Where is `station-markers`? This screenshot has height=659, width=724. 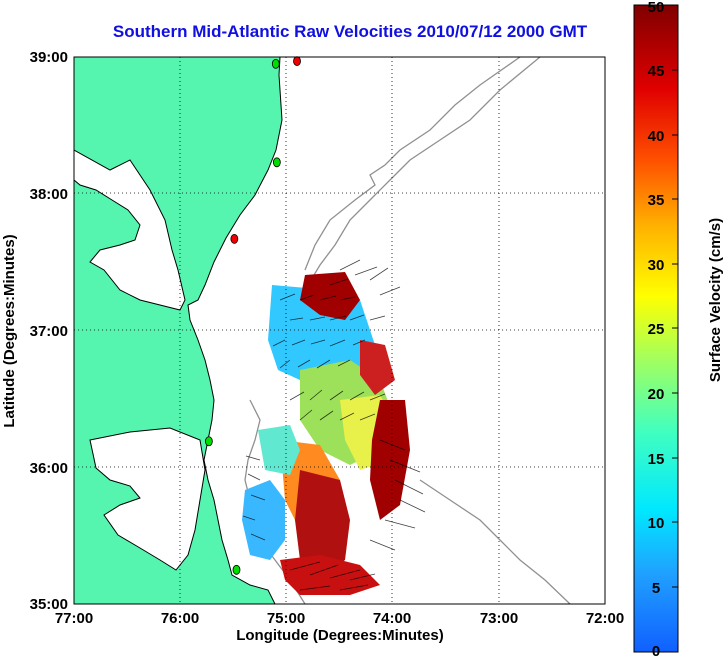
station-markers is located at coordinates (252, 315).